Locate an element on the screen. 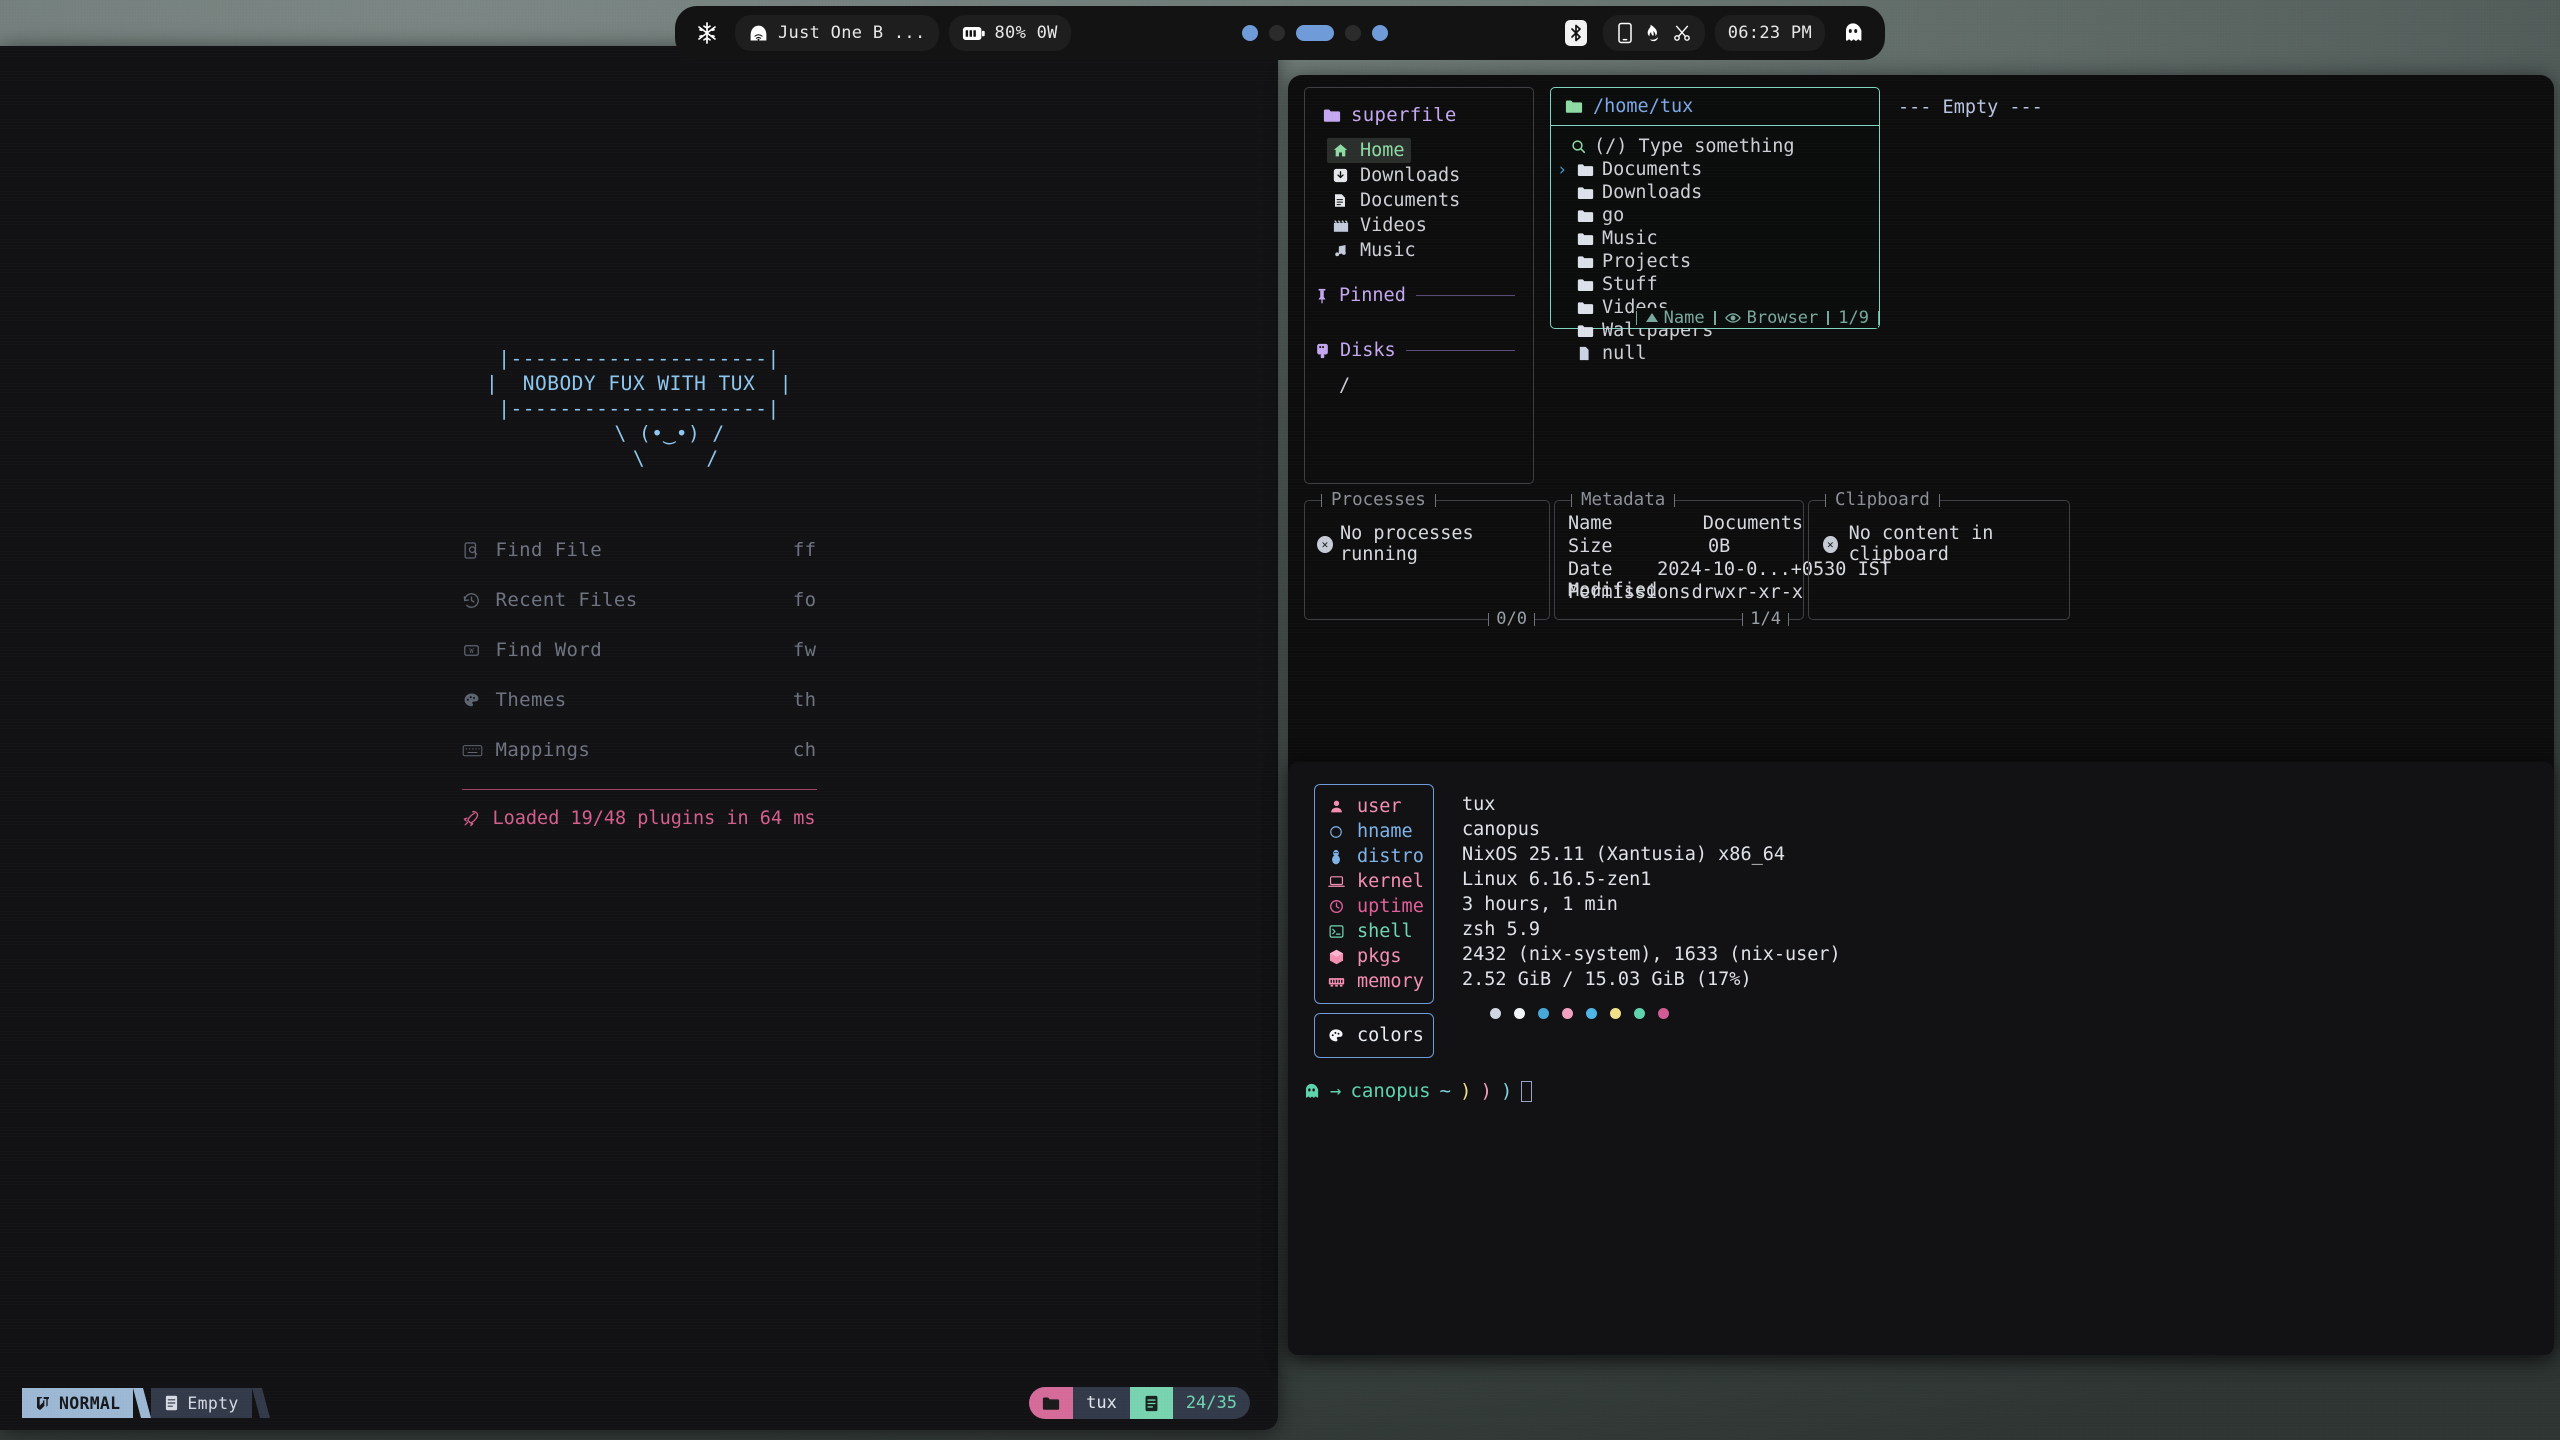 The width and height of the screenshot is (2560, 1440). file-row-stuff: Stuff is located at coordinates (1715, 284).